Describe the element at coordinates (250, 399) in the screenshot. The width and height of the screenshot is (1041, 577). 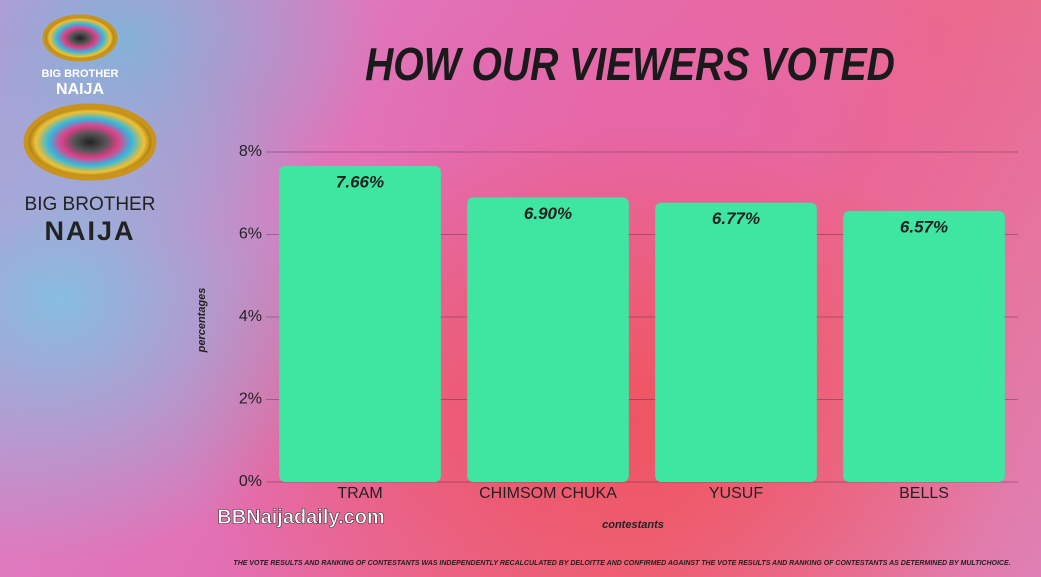
I see `y-tick-label: 2%` at that location.